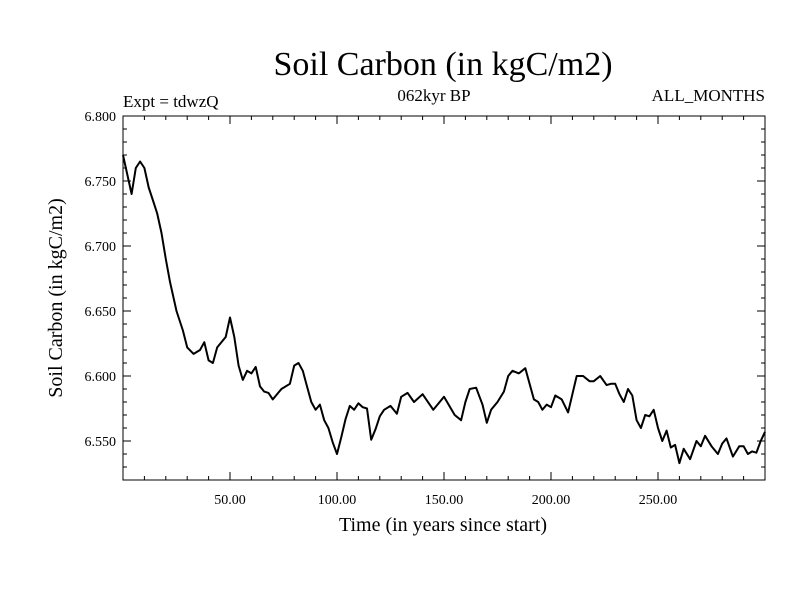 The height and width of the screenshot is (600, 800). I want to click on chart-title: Soil Carbon (in kgC/m2), so click(442, 64).